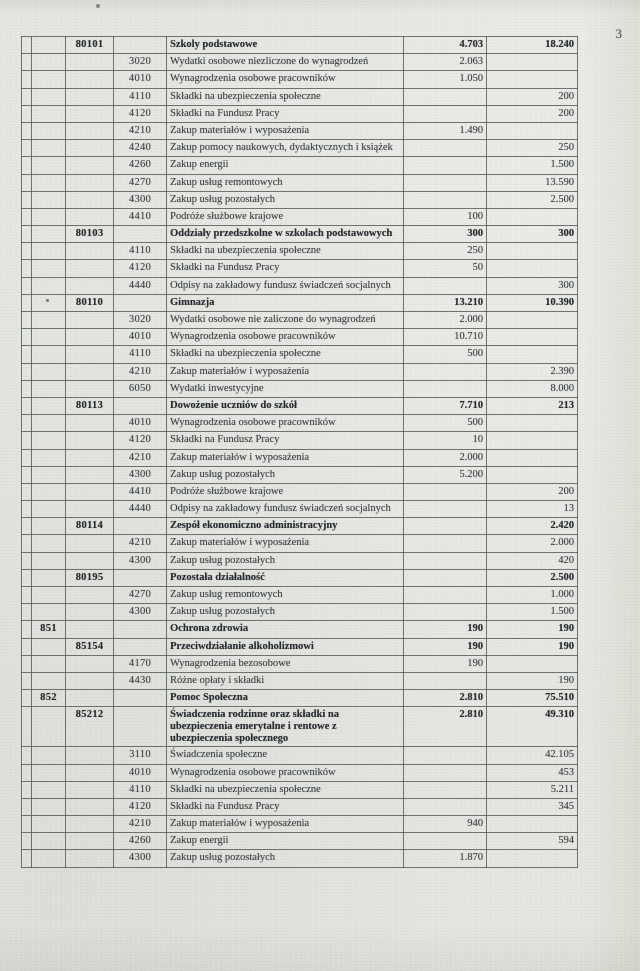 Image resolution: width=640 pixels, height=971 pixels. I want to click on cell-value1: 2.000, so click(445, 457).